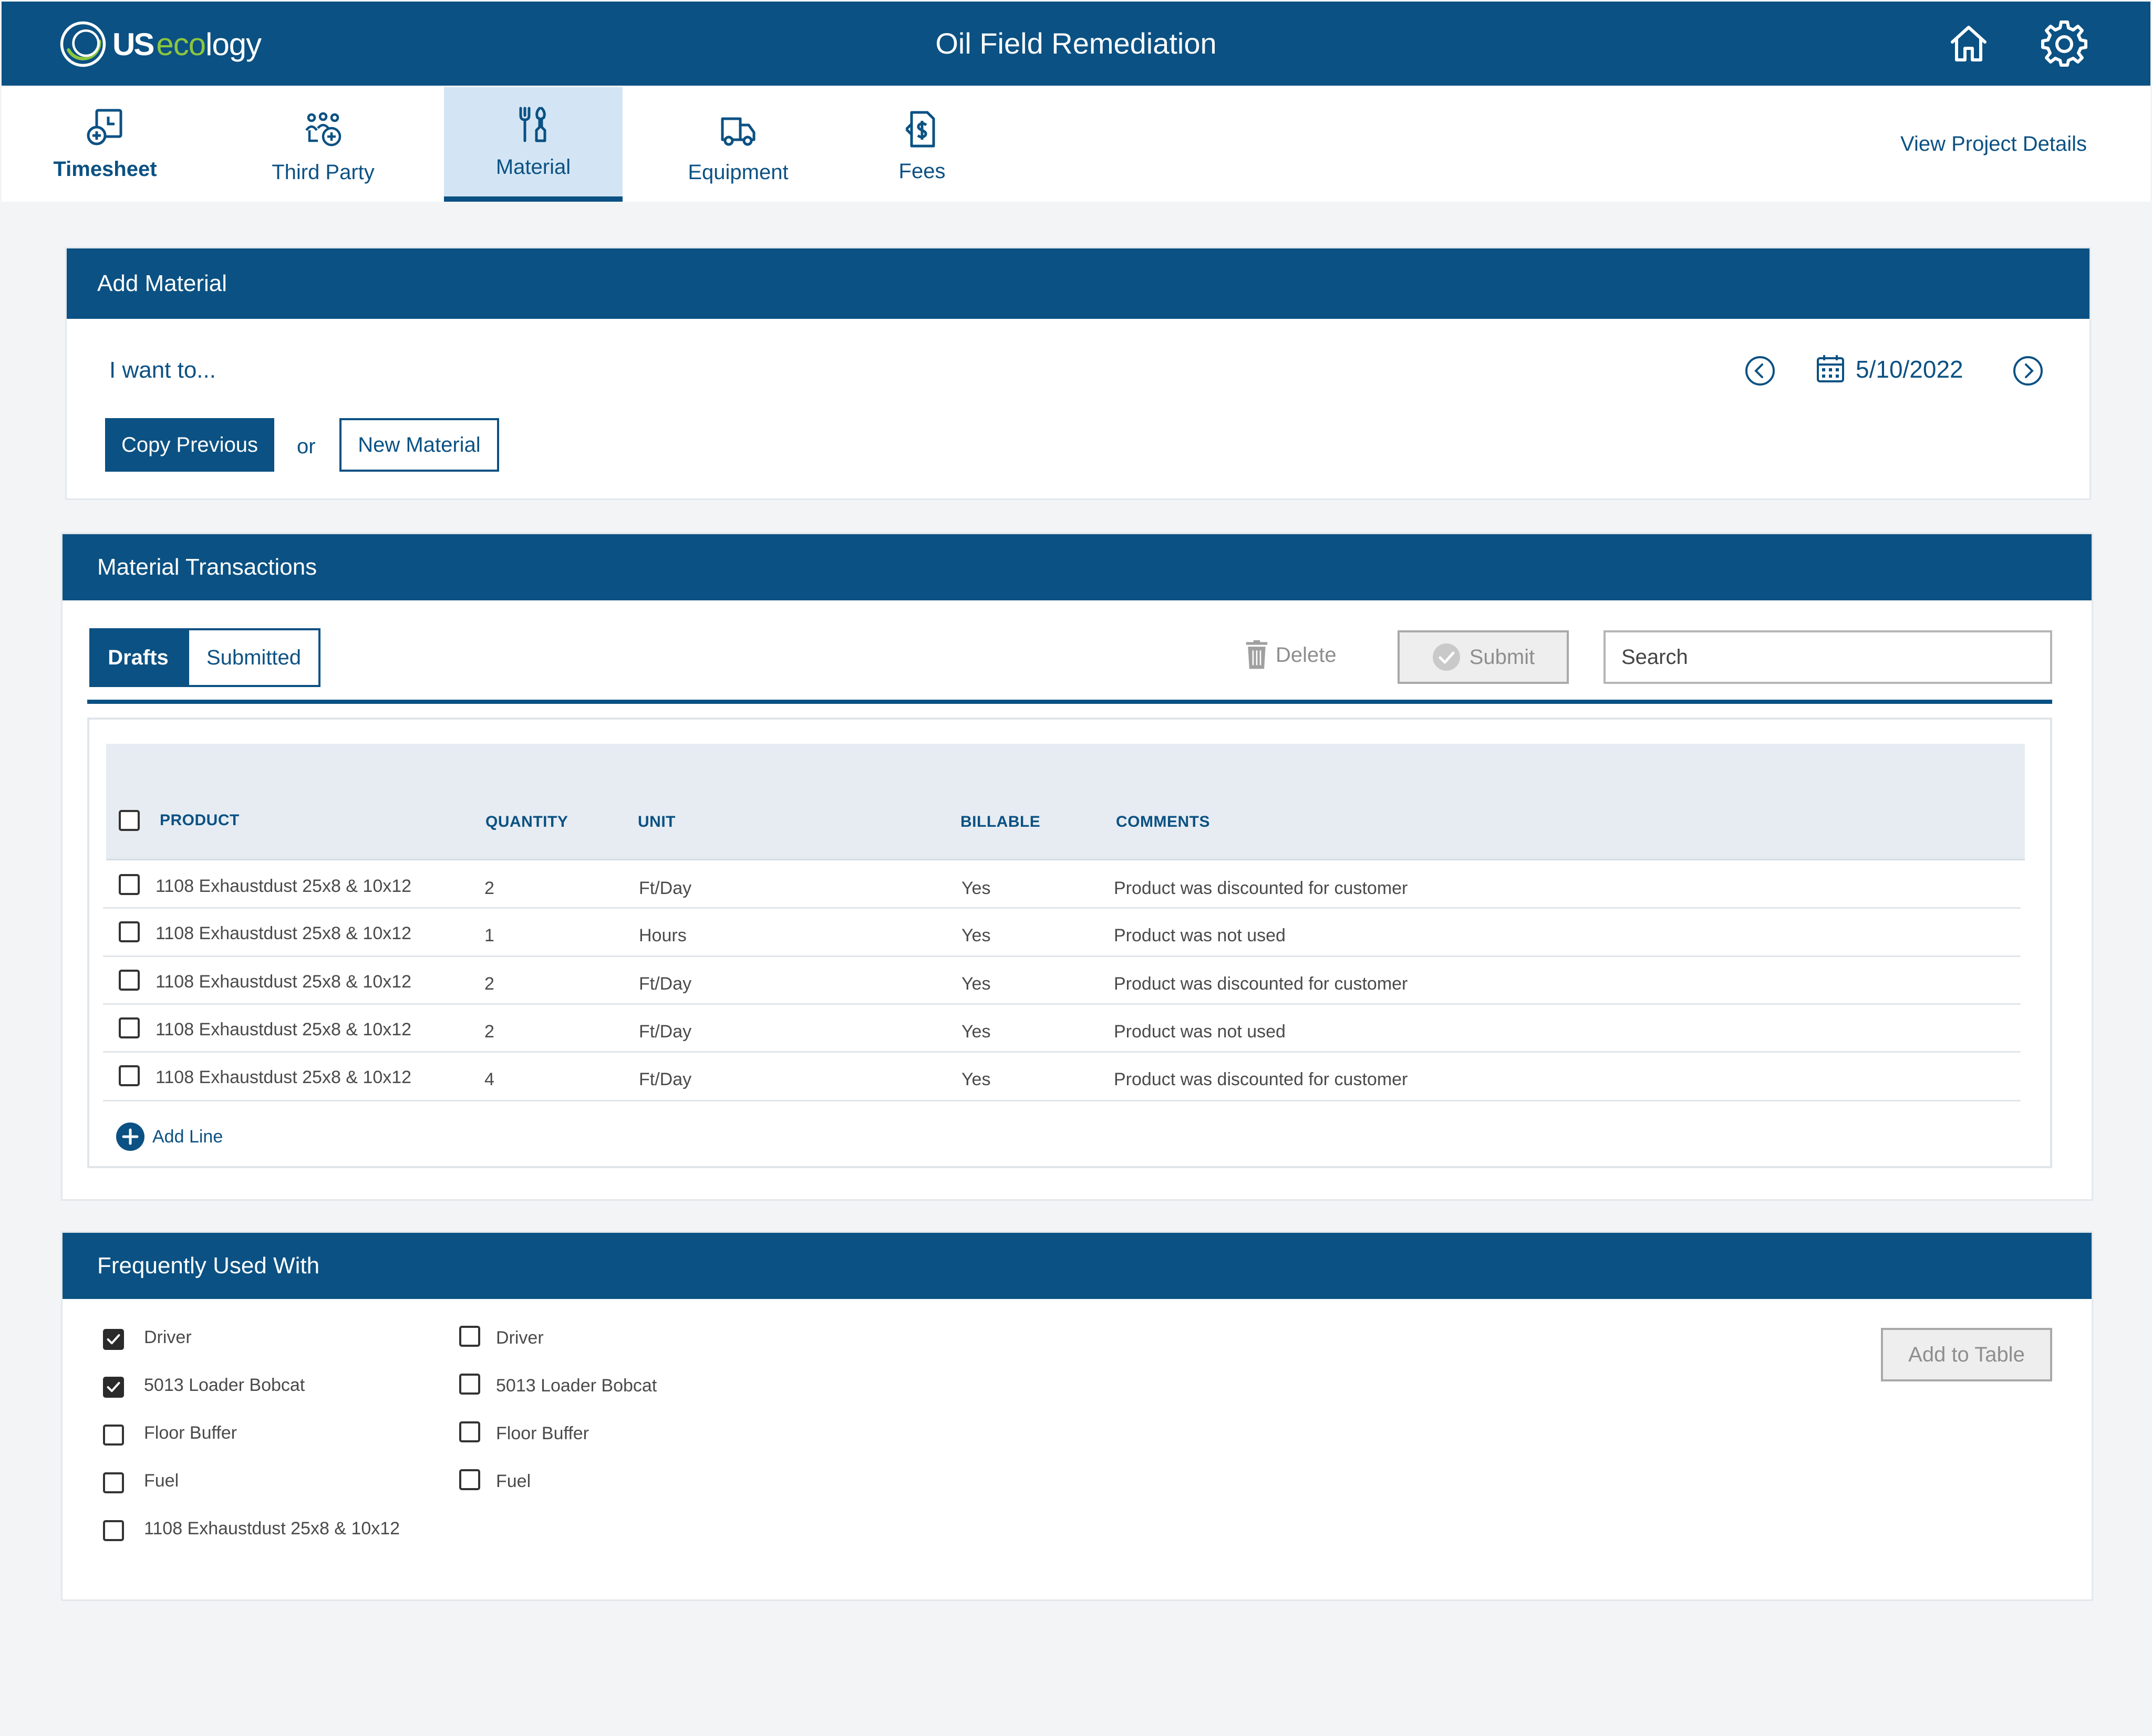  I want to click on search-input: Search, so click(1827, 657).